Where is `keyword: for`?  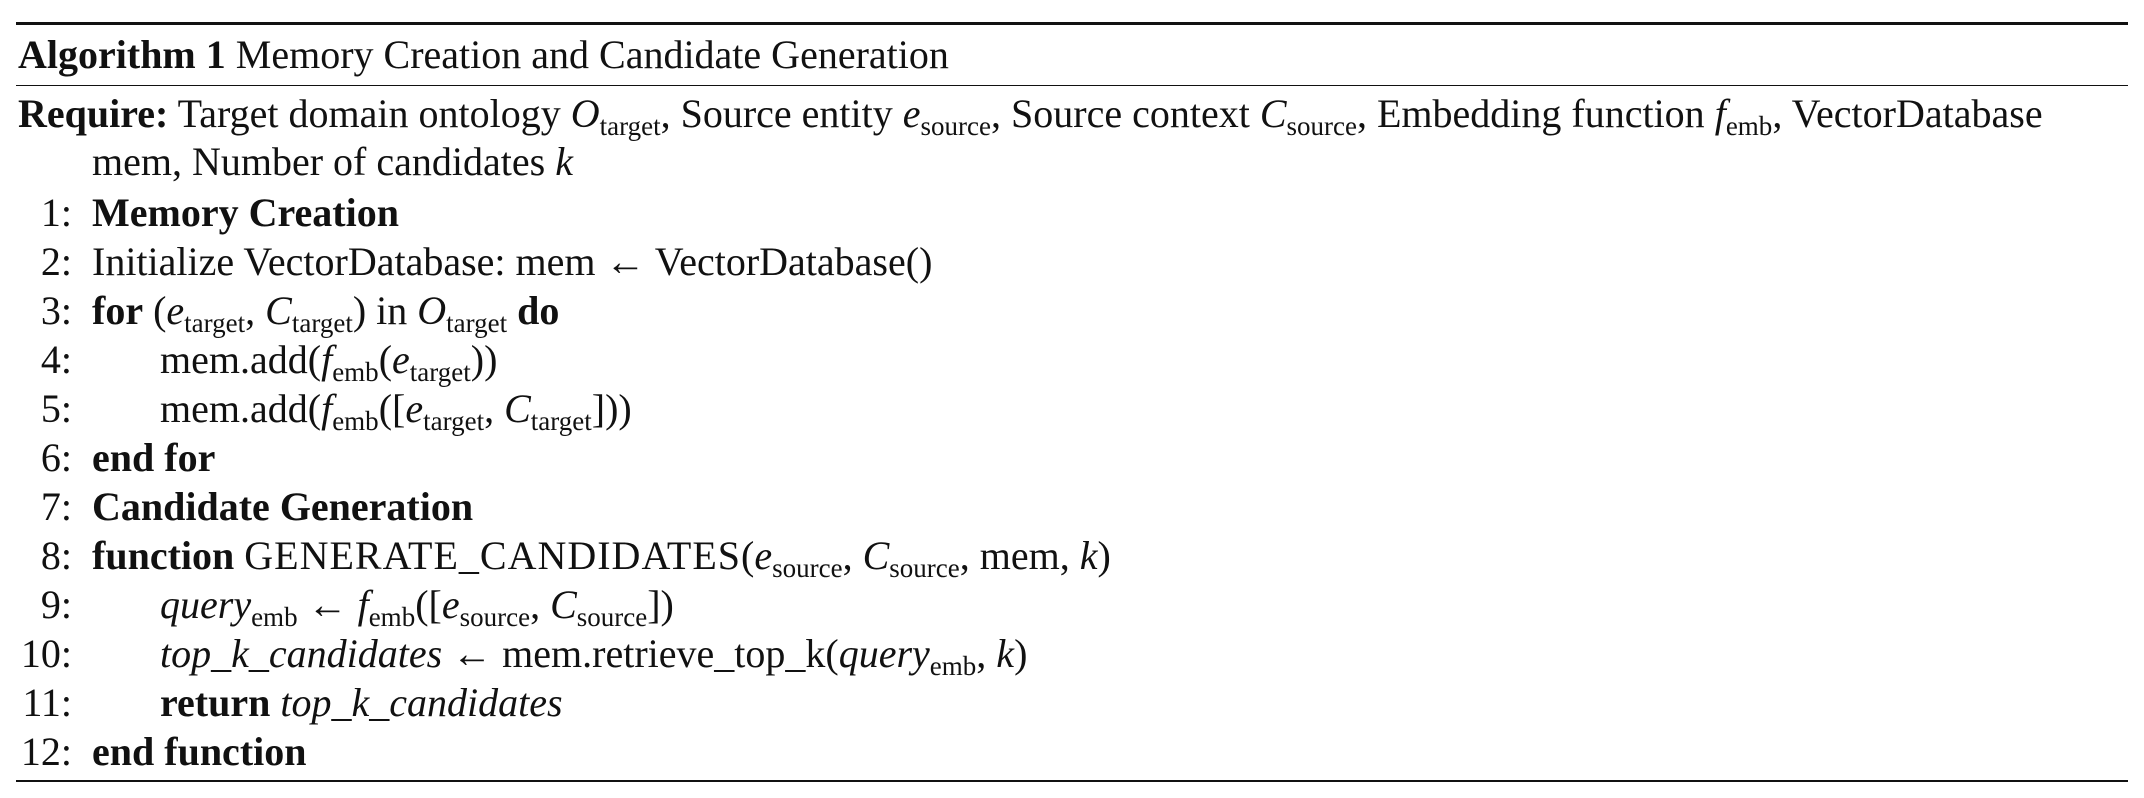
keyword: for is located at coordinates (118, 310).